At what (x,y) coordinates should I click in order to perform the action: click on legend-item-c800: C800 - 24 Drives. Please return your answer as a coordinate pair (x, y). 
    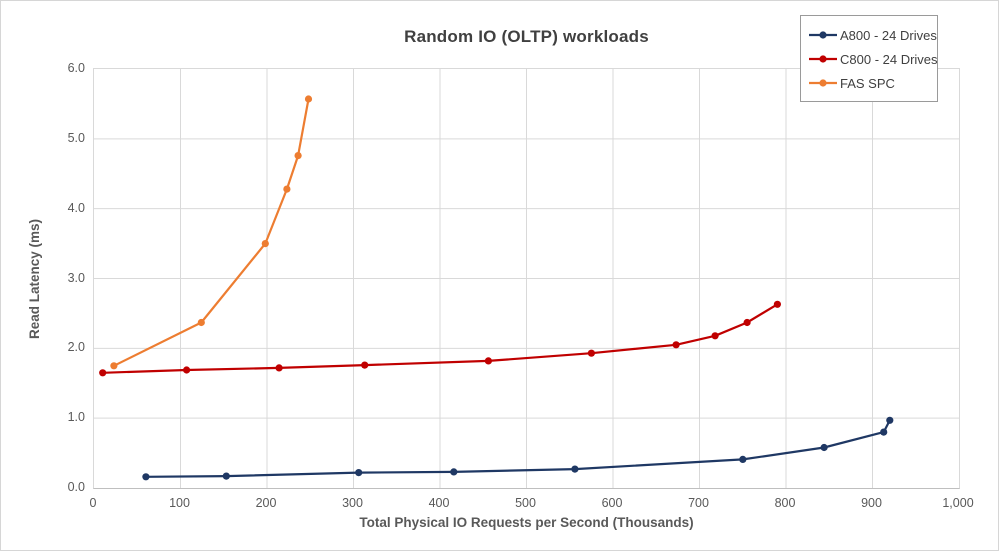
    Looking at the image, I should click on (873, 59).